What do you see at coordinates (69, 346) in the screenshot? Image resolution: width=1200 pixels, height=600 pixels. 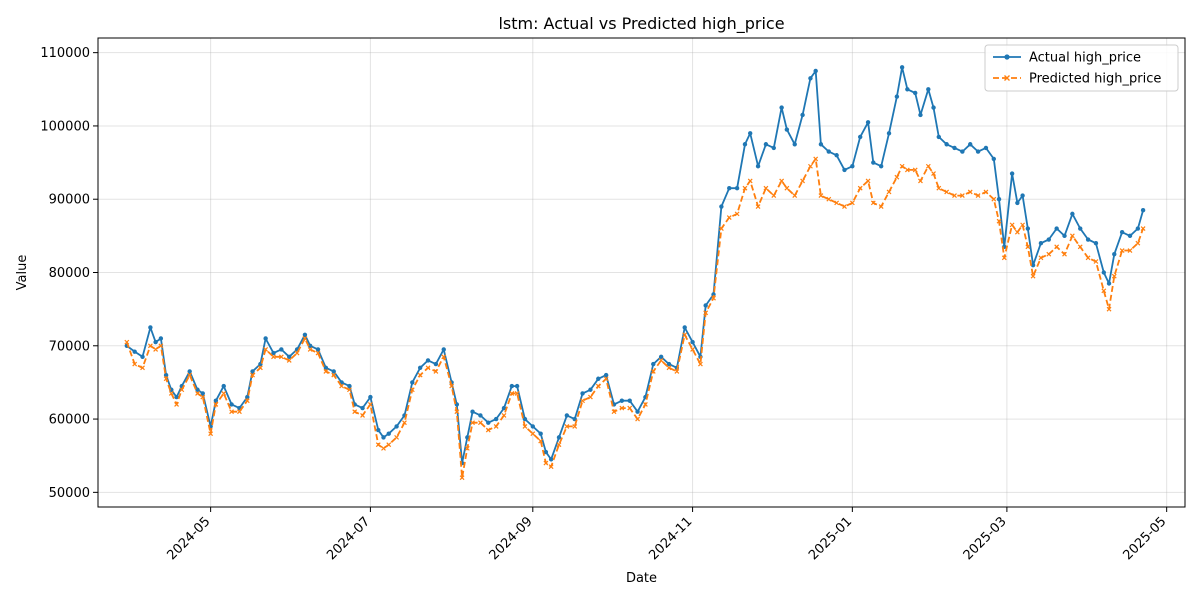 I see `y-tick-label: 70000` at bounding box center [69, 346].